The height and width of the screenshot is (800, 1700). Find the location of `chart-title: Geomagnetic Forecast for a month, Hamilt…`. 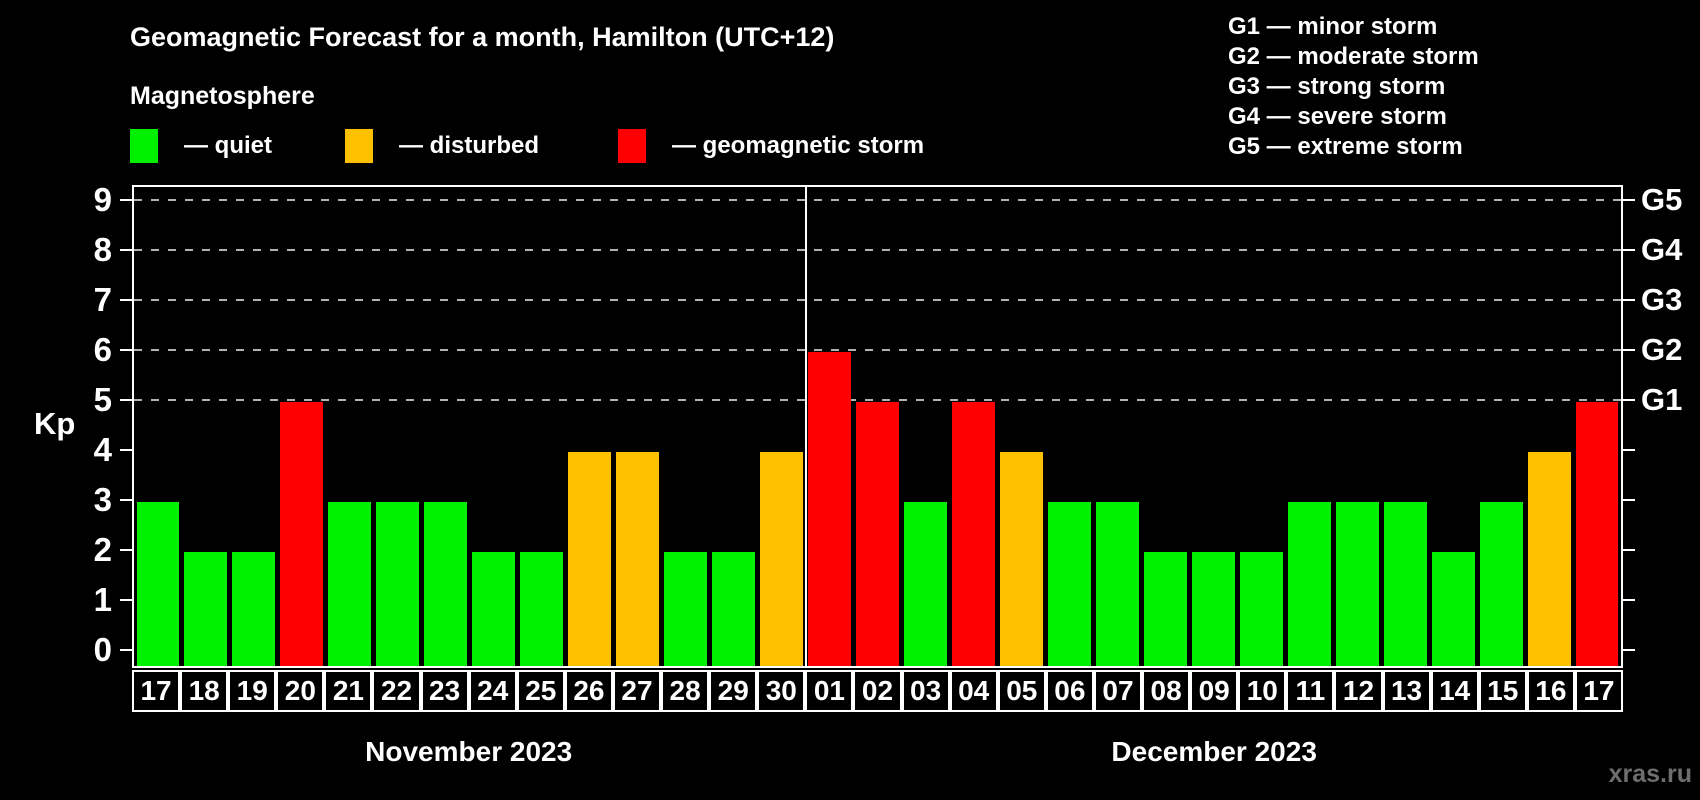

chart-title: Geomagnetic Forecast for a month, Hamilt… is located at coordinates (482, 37).